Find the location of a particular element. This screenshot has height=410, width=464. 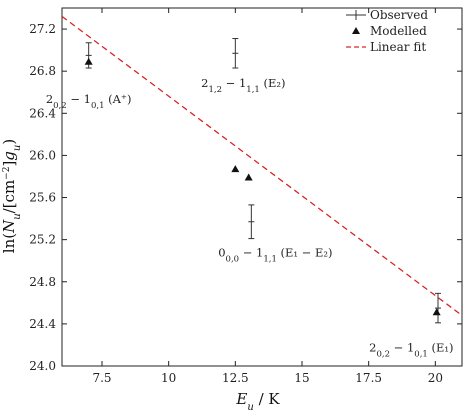

y-tick-label-8: 27.2 is located at coordinates (42, 29).